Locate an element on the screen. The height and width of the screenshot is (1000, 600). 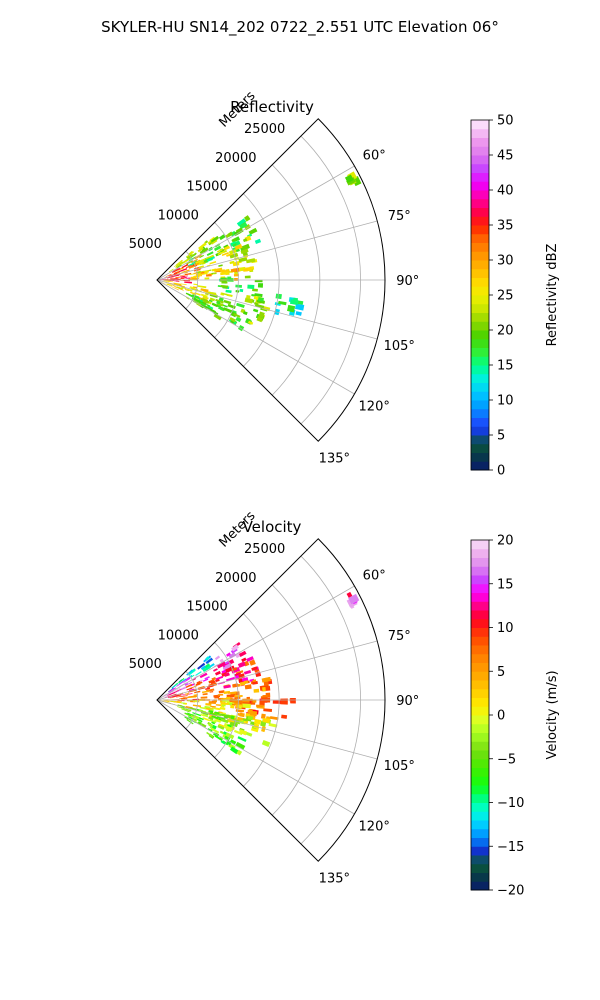
colorbar-tick-label: −20 is located at coordinates (510, 891).